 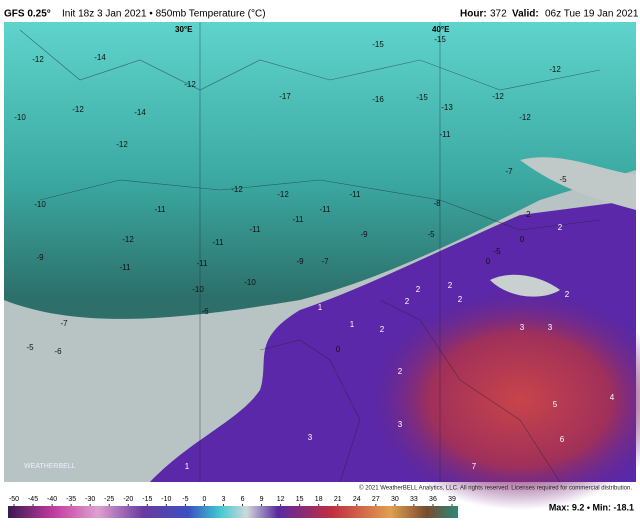 I want to click on colorbar-tick-label: -35, so click(x=71, y=499).